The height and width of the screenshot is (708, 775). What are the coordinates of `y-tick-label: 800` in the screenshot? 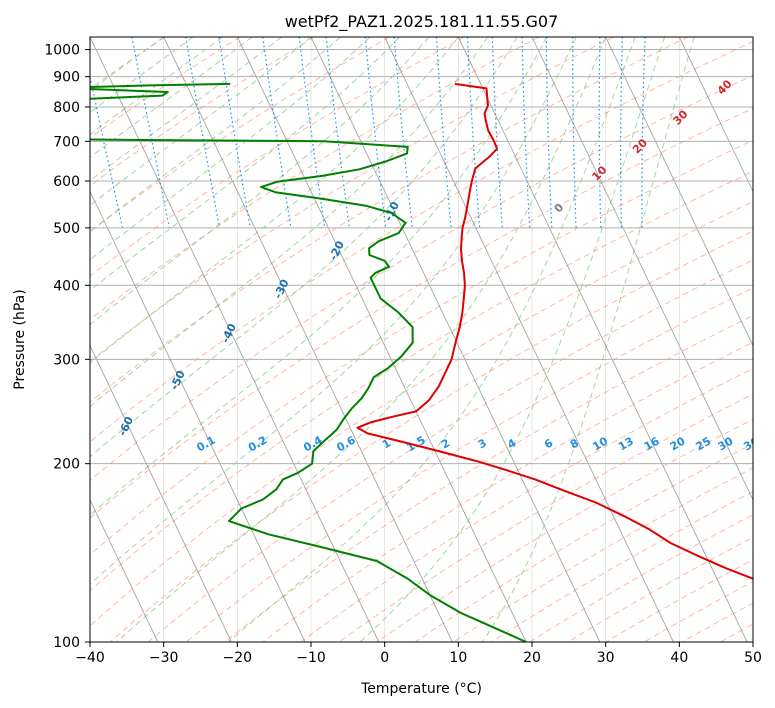 It's located at (66, 108).